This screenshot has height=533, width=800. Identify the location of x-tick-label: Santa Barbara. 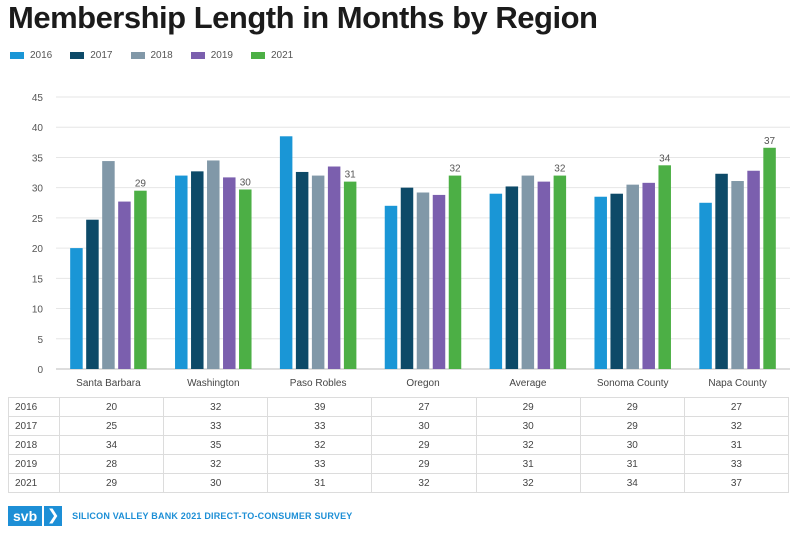
(108, 383).